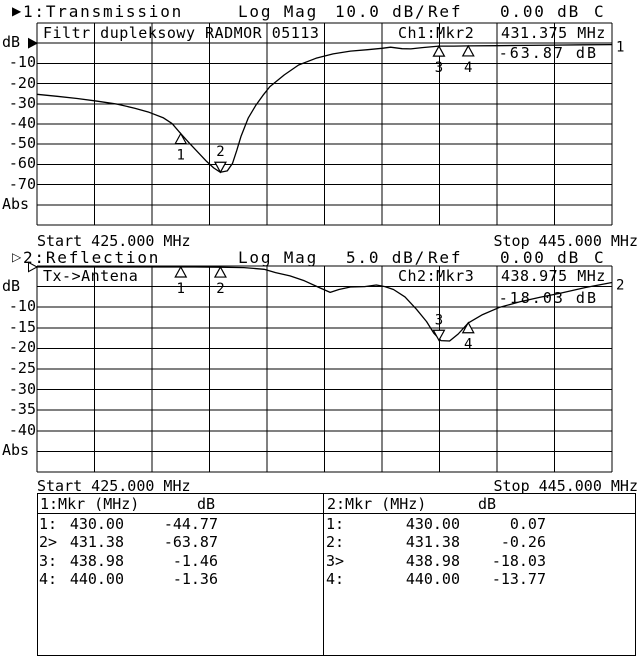 The height and width of the screenshot is (659, 640). What do you see at coordinates (432, 524) in the screenshot?
I see `table2-row1-freq: 430.00` at bounding box center [432, 524].